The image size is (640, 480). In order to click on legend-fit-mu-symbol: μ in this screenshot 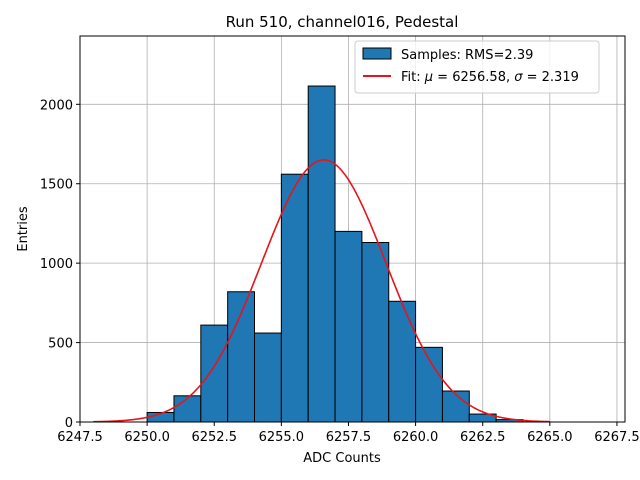, I will do `click(428, 77)`.